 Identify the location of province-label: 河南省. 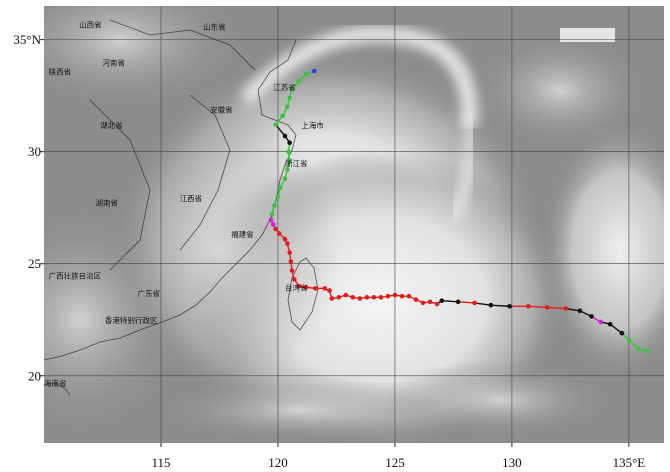
(113, 62).